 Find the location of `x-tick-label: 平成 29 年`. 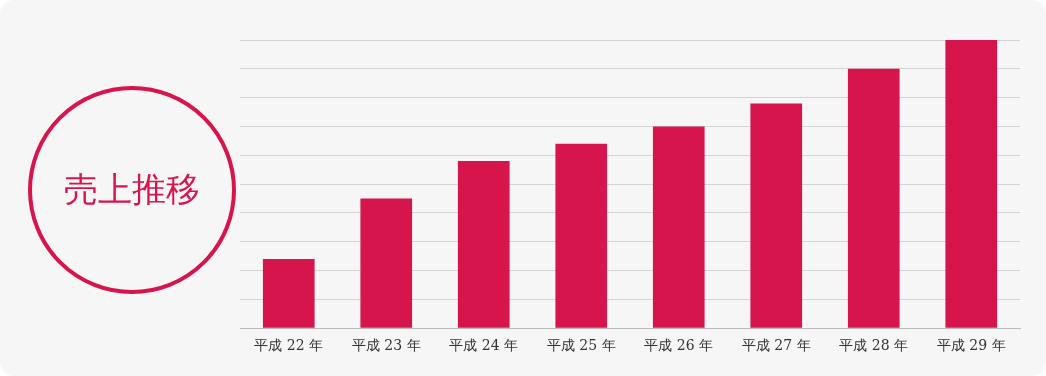

x-tick-label: 平成 29 年 is located at coordinates (971, 345).